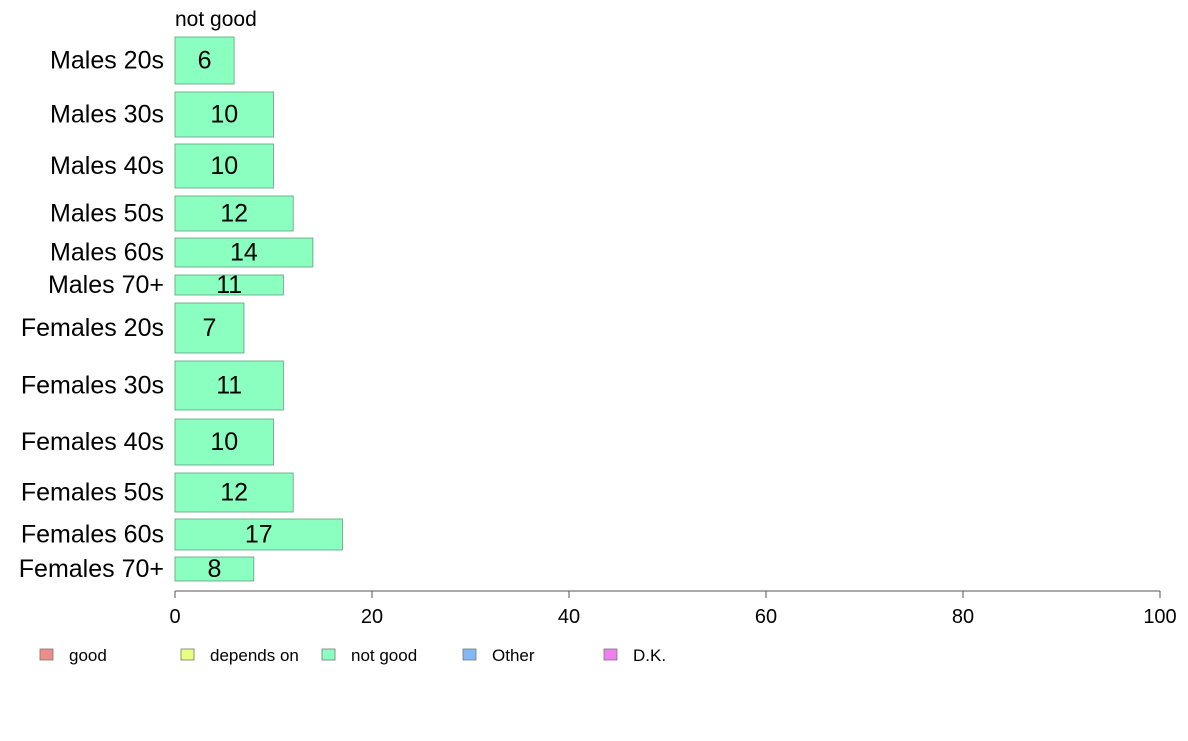 The height and width of the screenshot is (741, 1188). I want to click on x-axis: 0 20 40 60 80 100, so click(673, 609).